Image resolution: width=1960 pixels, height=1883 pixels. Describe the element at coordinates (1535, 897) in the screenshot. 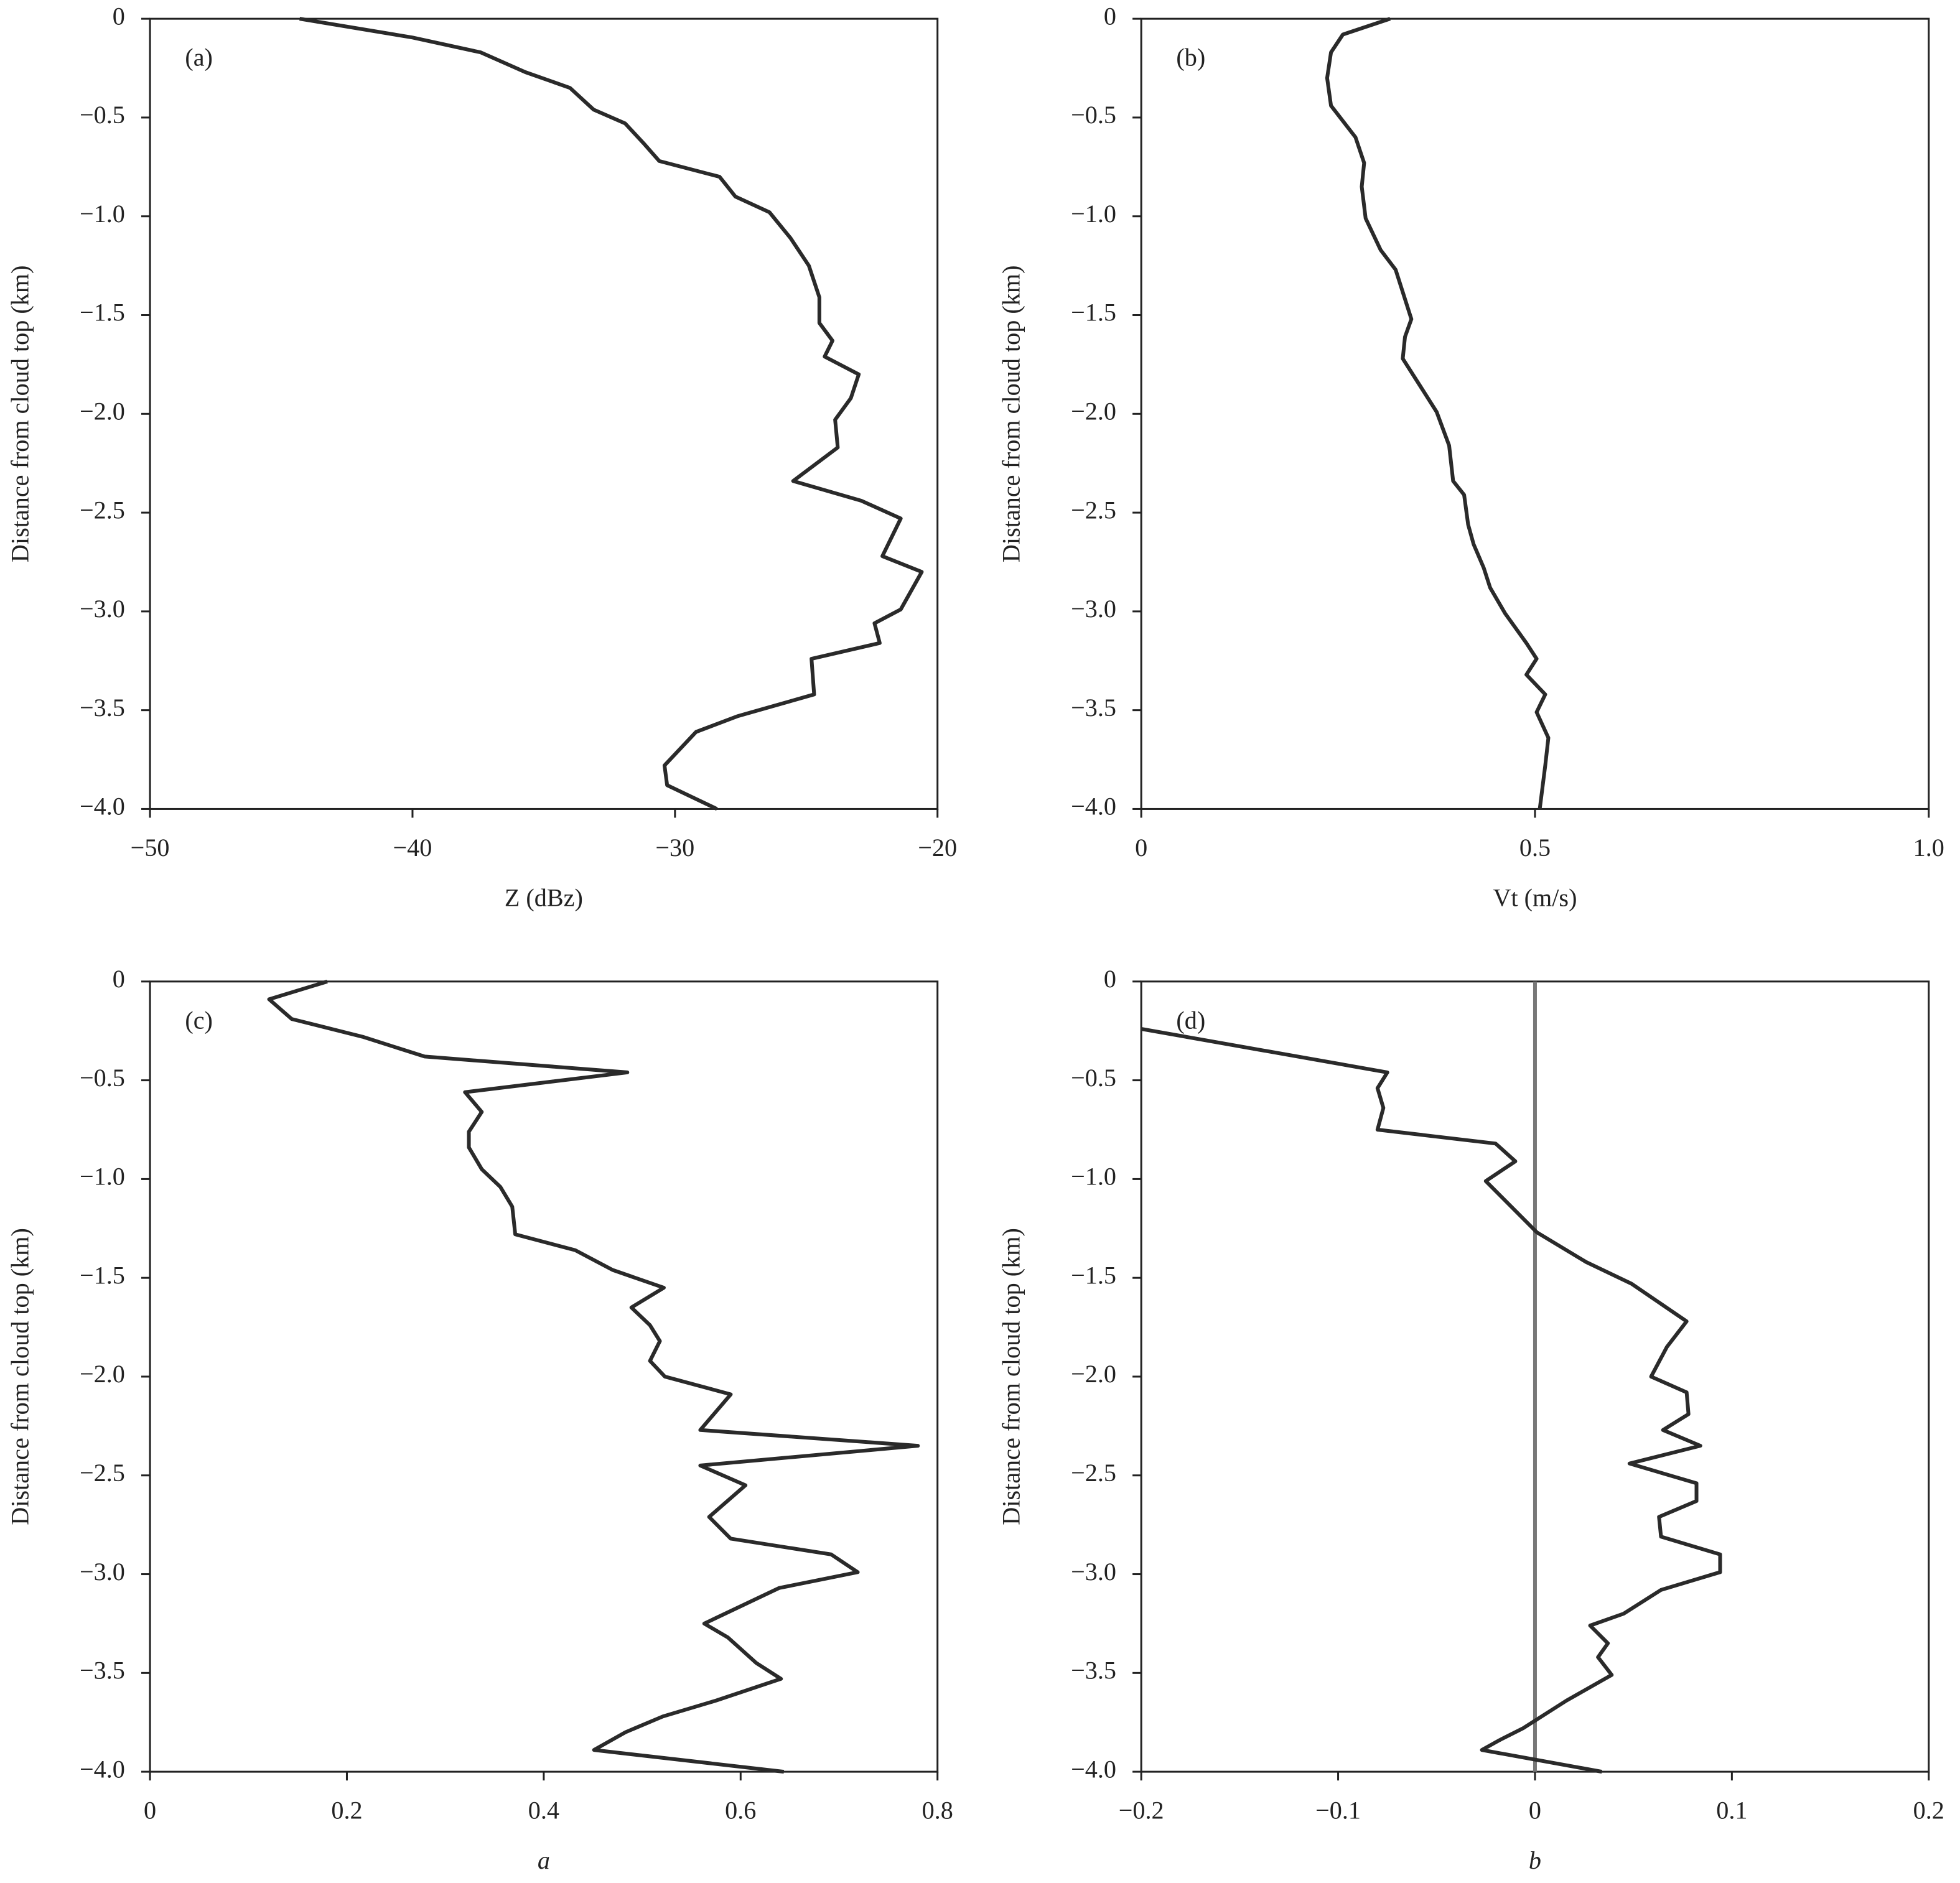

I see `x-axis-label: Vt (m/s)` at that location.